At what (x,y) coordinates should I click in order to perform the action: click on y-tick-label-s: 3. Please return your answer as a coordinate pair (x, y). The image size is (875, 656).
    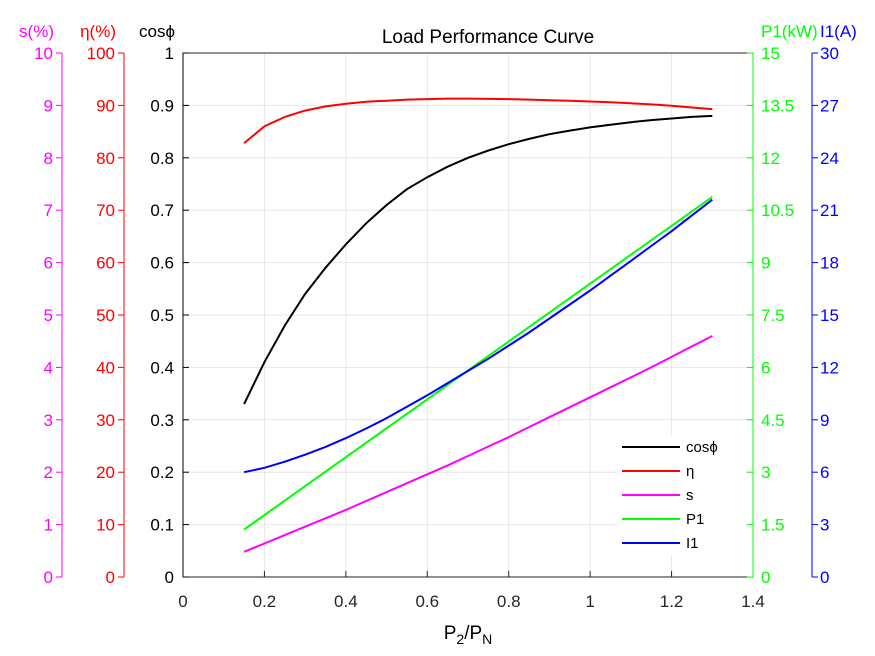
    Looking at the image, I should click on (48, 420).